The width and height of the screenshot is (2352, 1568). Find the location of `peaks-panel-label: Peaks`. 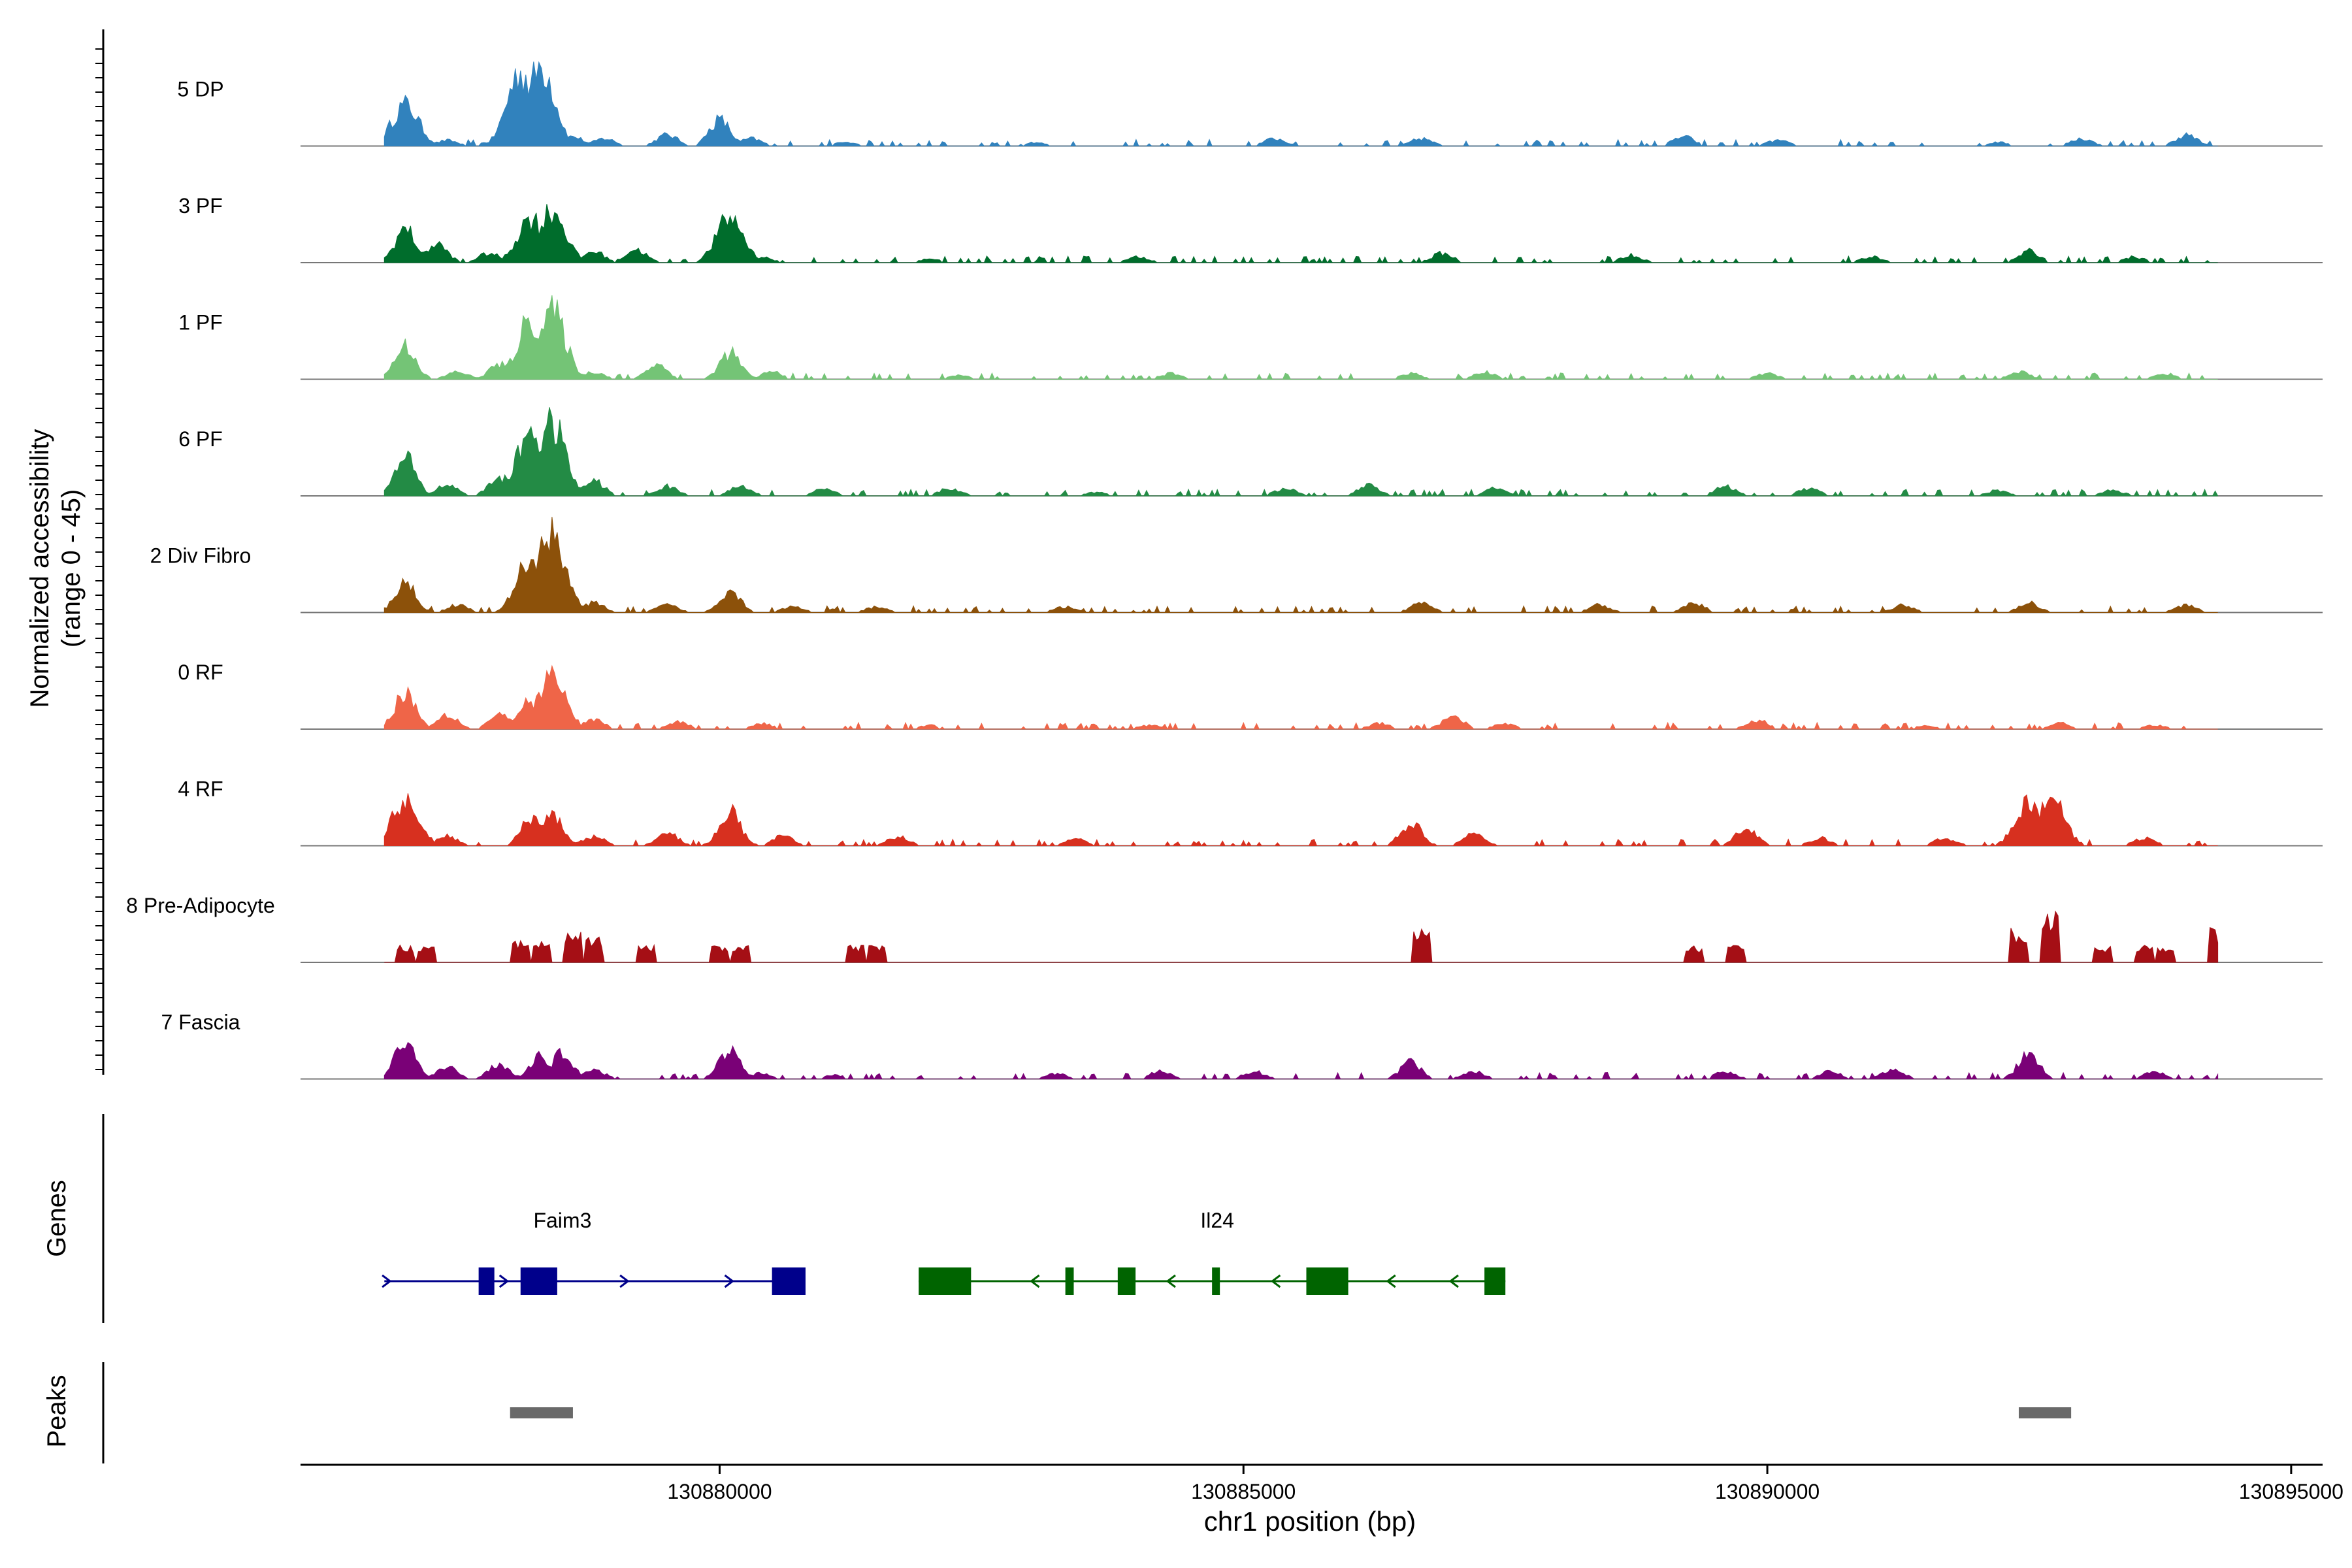

peaks-panel-label: Peaks is located at coordinates (56, 1411).